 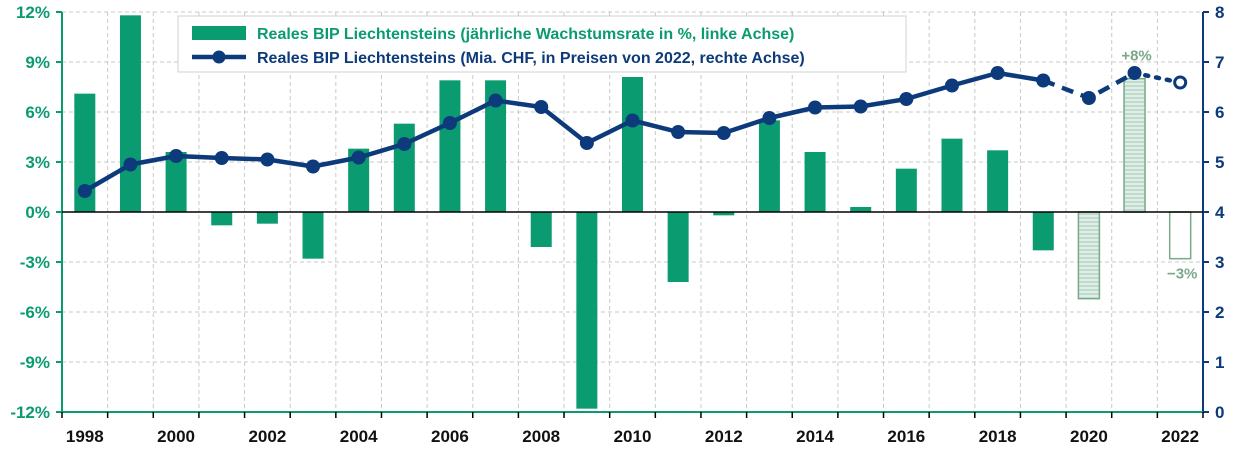 I want to click on x-tick-label: 2002, so click(x=267, y=436).